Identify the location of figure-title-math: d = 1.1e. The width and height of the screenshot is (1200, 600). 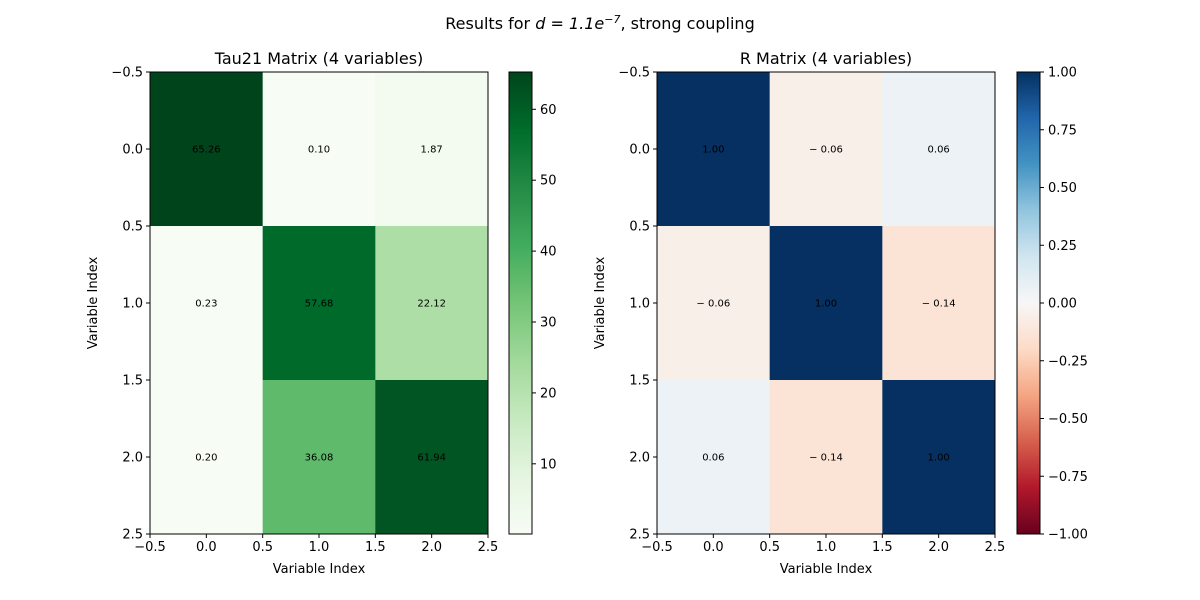
(569, 23).